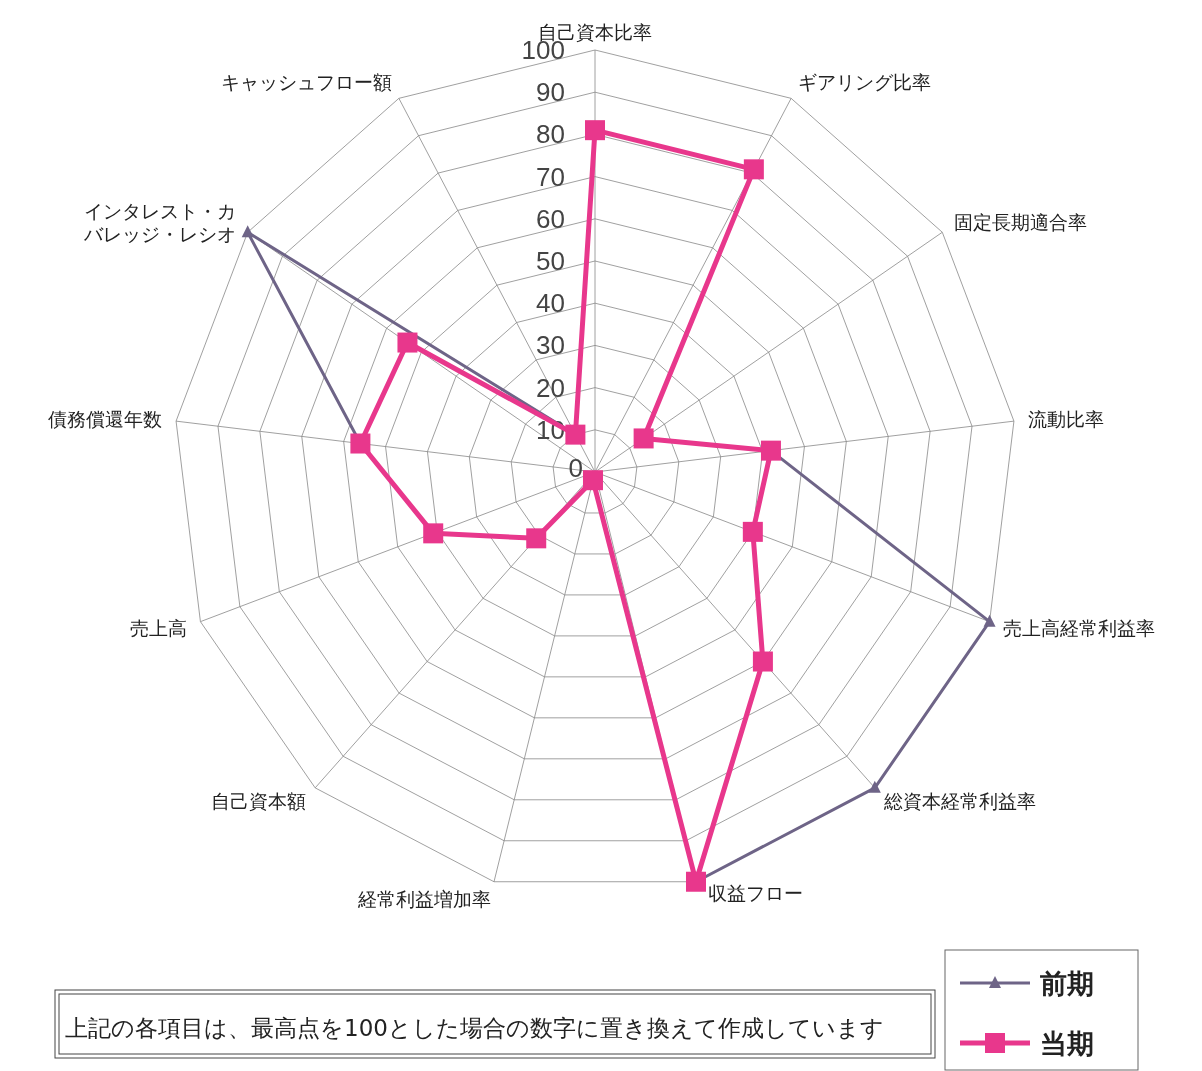 Image resolution: width=1202 pixels, height=1071 pixels. I want to click on spoke-label: 売上高, so click(159, 628).